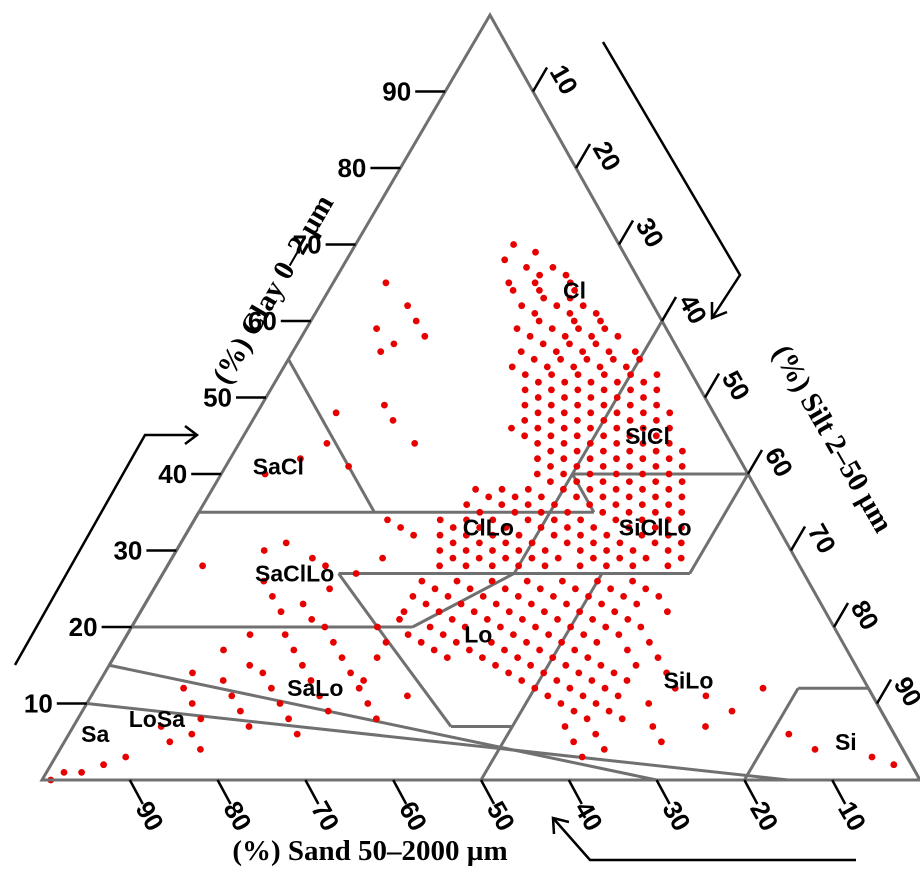  Describe the element at coordinates (157, 719) in the screenshot. I see `region-label-losa: LoSa` at that location.